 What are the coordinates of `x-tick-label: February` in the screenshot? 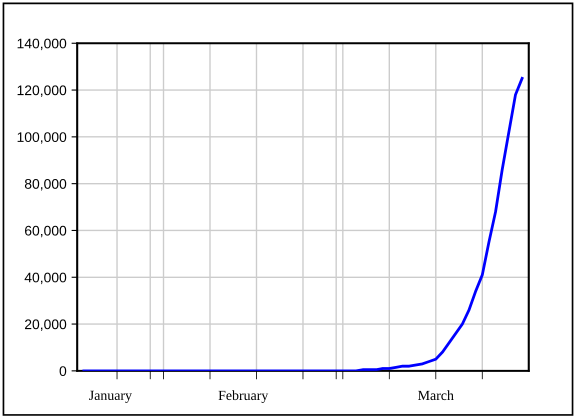 It's located at (243, 396).